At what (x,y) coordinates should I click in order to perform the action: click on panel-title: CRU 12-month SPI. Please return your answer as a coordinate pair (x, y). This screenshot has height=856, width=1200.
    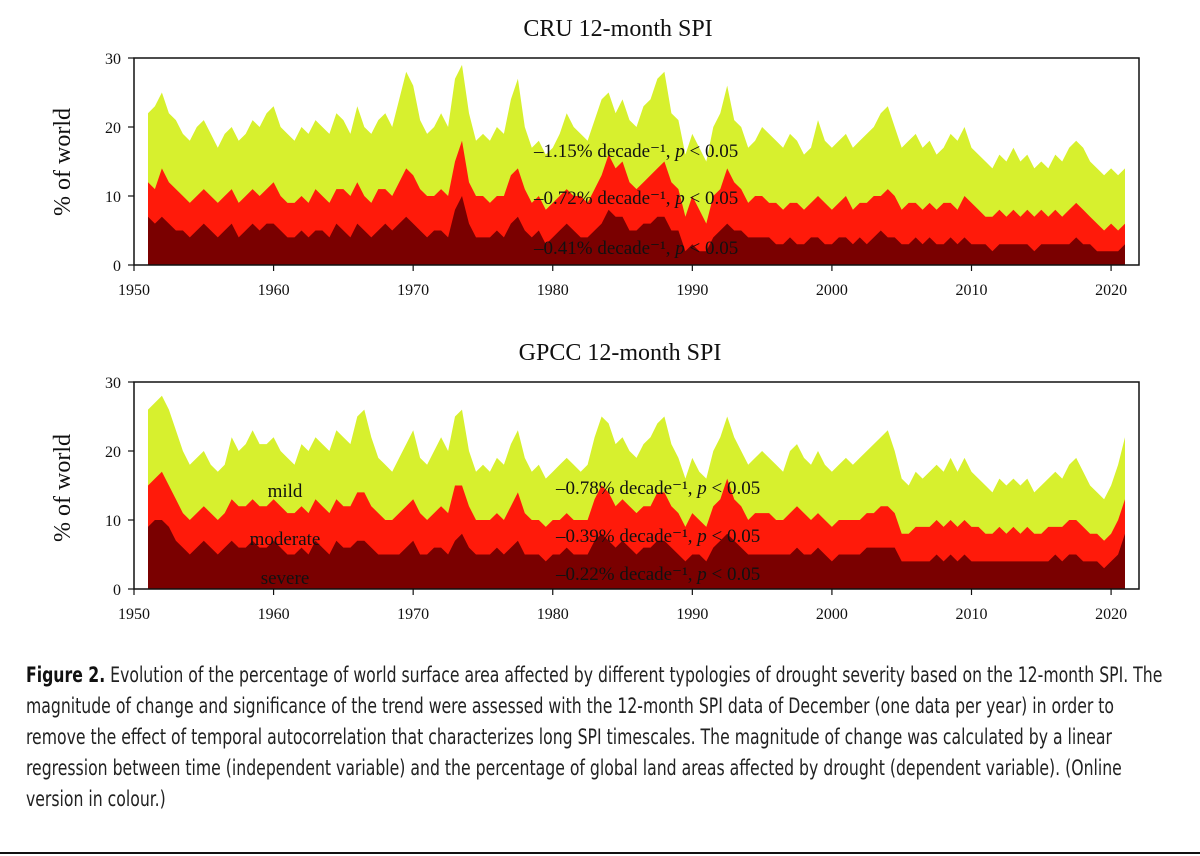
    Looking at the image, I should click on (617, 29).